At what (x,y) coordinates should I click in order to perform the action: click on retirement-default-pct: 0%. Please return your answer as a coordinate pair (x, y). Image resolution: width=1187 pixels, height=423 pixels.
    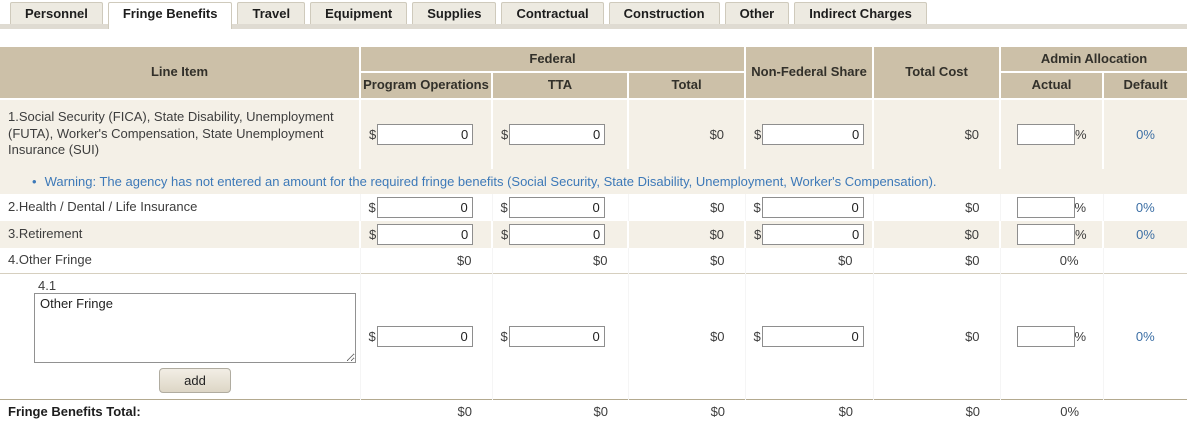
    Looking at the image, I should click on (1145, 234).